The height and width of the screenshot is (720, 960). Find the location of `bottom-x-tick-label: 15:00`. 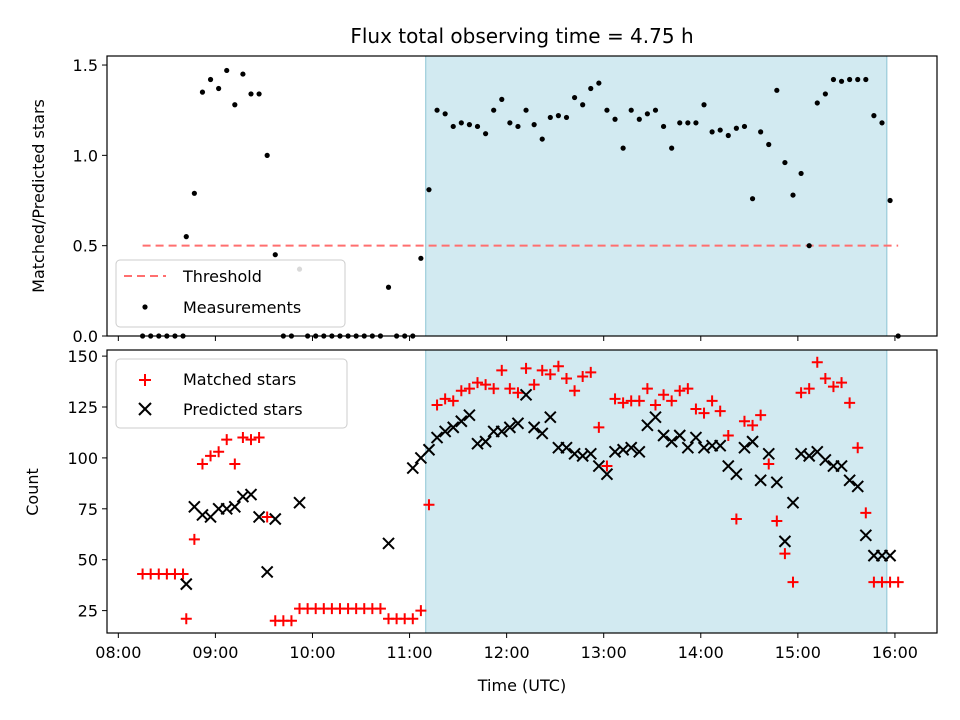

bottom-x-tick-label: 15:00 is located at coordinates (798, 652).